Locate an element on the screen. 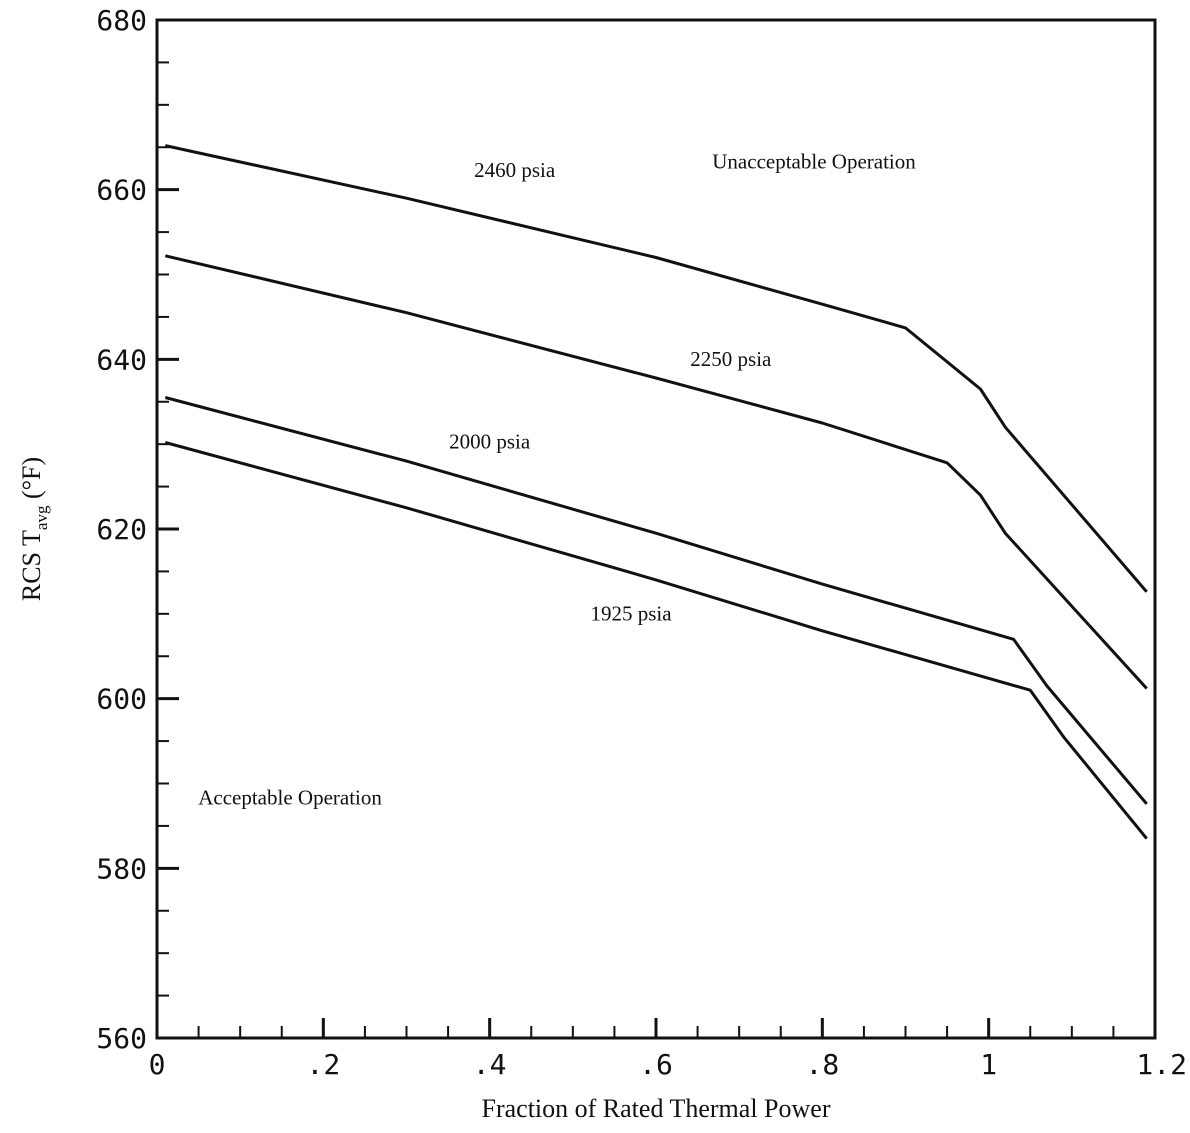 The image size is (1190, 1133). y-axis-title-subscript: avg is located at coordinates (41, 517).